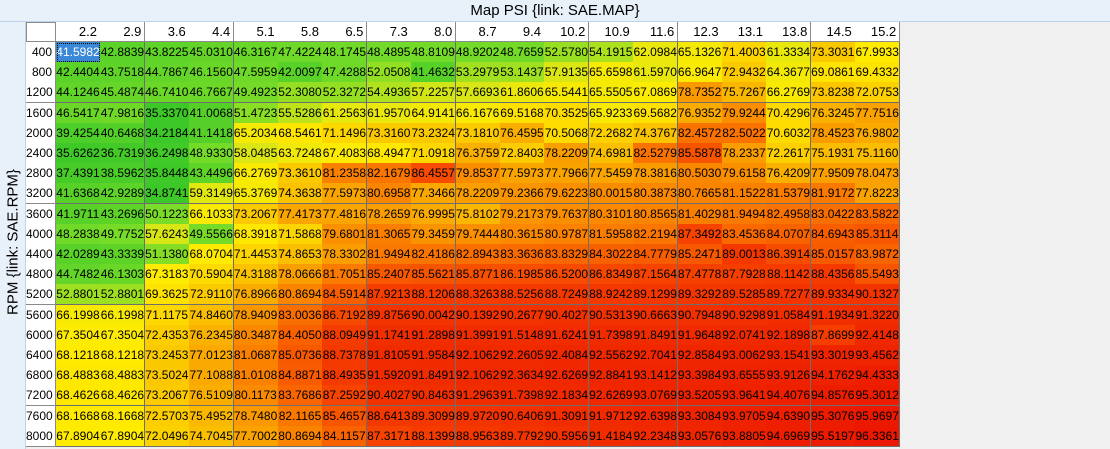 The height and width of the screenshot is (449, 1110). I want to click on table-cell: 92.8584, so click(700, 355).